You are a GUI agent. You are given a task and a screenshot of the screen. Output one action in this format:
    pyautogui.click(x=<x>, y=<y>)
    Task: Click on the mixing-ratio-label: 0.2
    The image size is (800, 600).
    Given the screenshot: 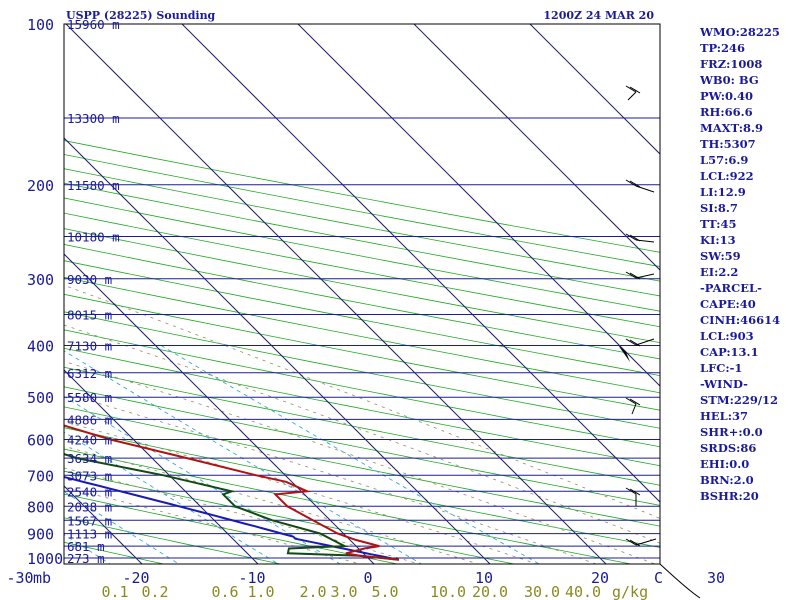 What is the action you would take?
    pyautogui.click(x=154, y=591)
    